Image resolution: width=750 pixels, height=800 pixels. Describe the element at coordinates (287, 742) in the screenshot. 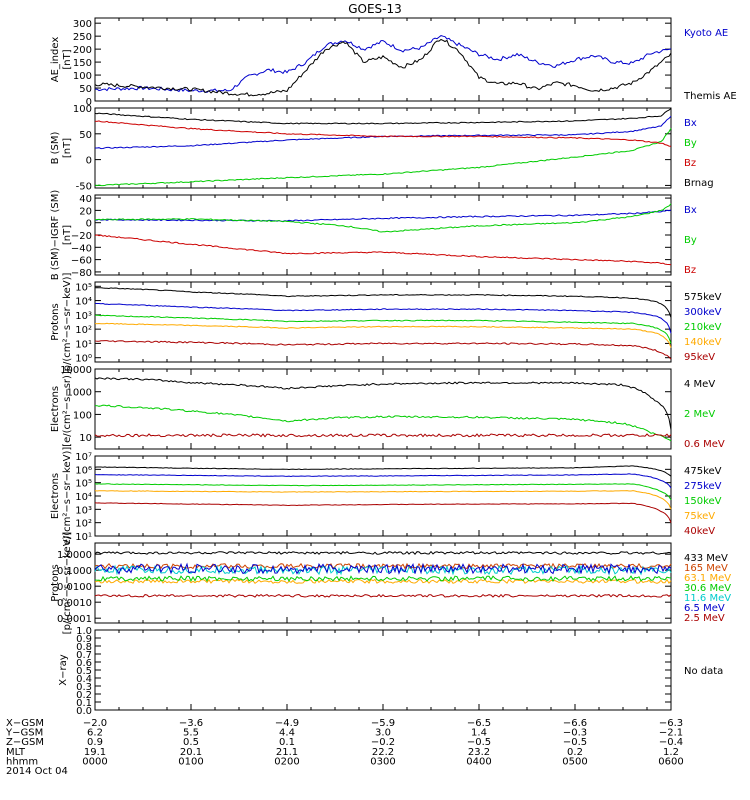

I see `ephemeris-value: 0.1` at that location.